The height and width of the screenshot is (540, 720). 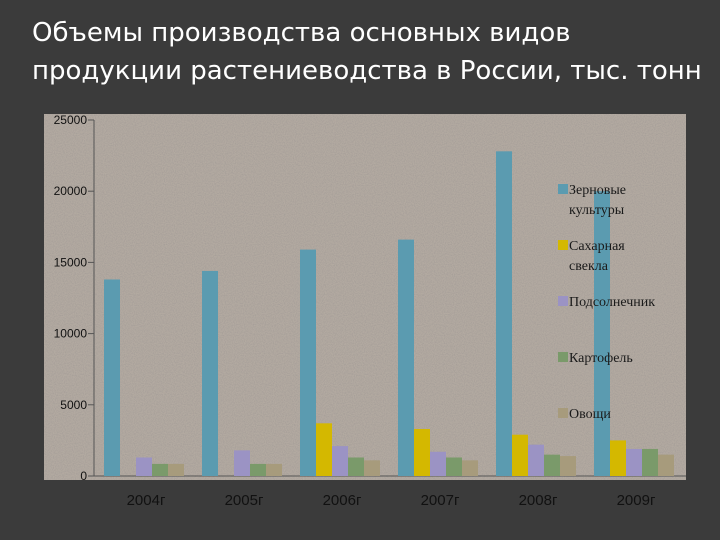 What do you see at coordinates (612, 302) in the screenshot?
I see `legend-label: Подсолнечник` at bounding box center [612, 302].